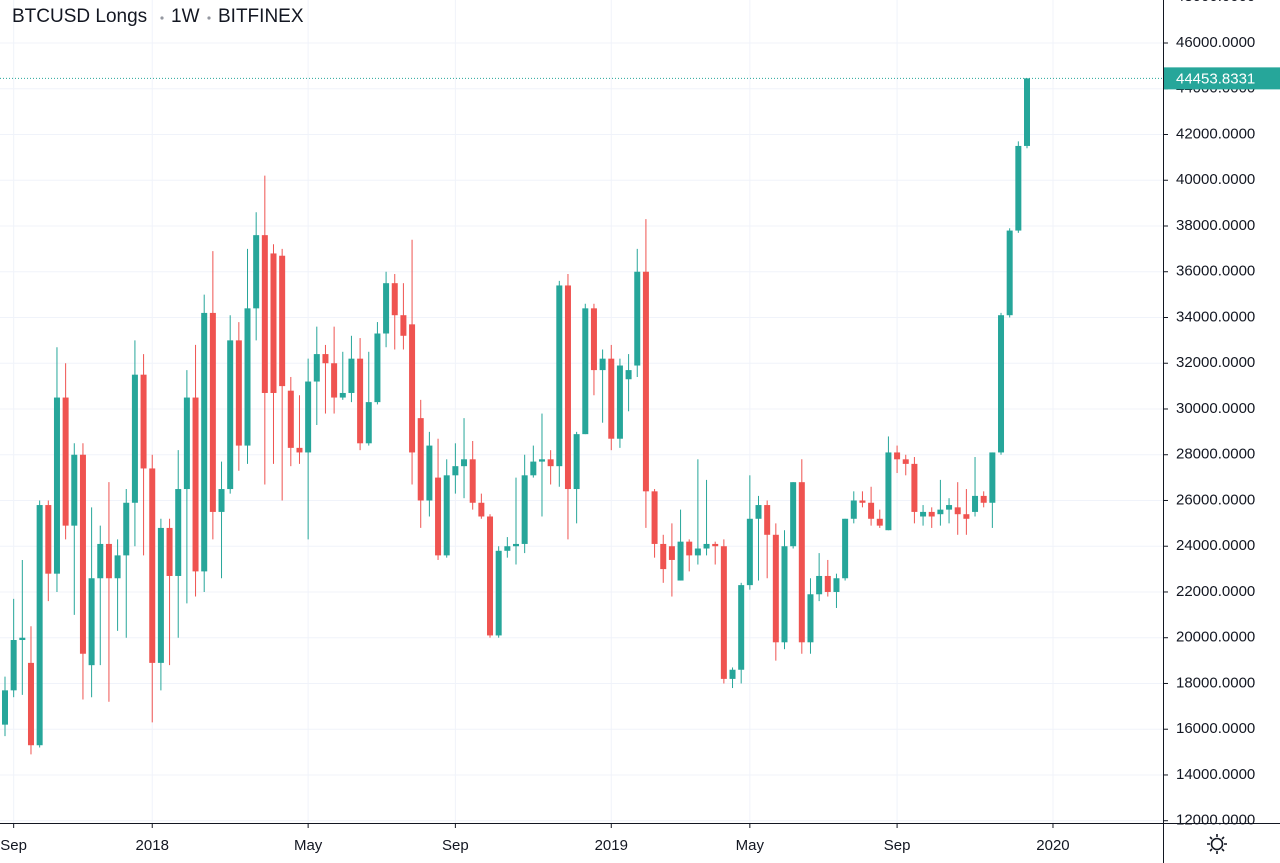  I want to click on y-tick-label: 30000.0000, so click(1215, 408).